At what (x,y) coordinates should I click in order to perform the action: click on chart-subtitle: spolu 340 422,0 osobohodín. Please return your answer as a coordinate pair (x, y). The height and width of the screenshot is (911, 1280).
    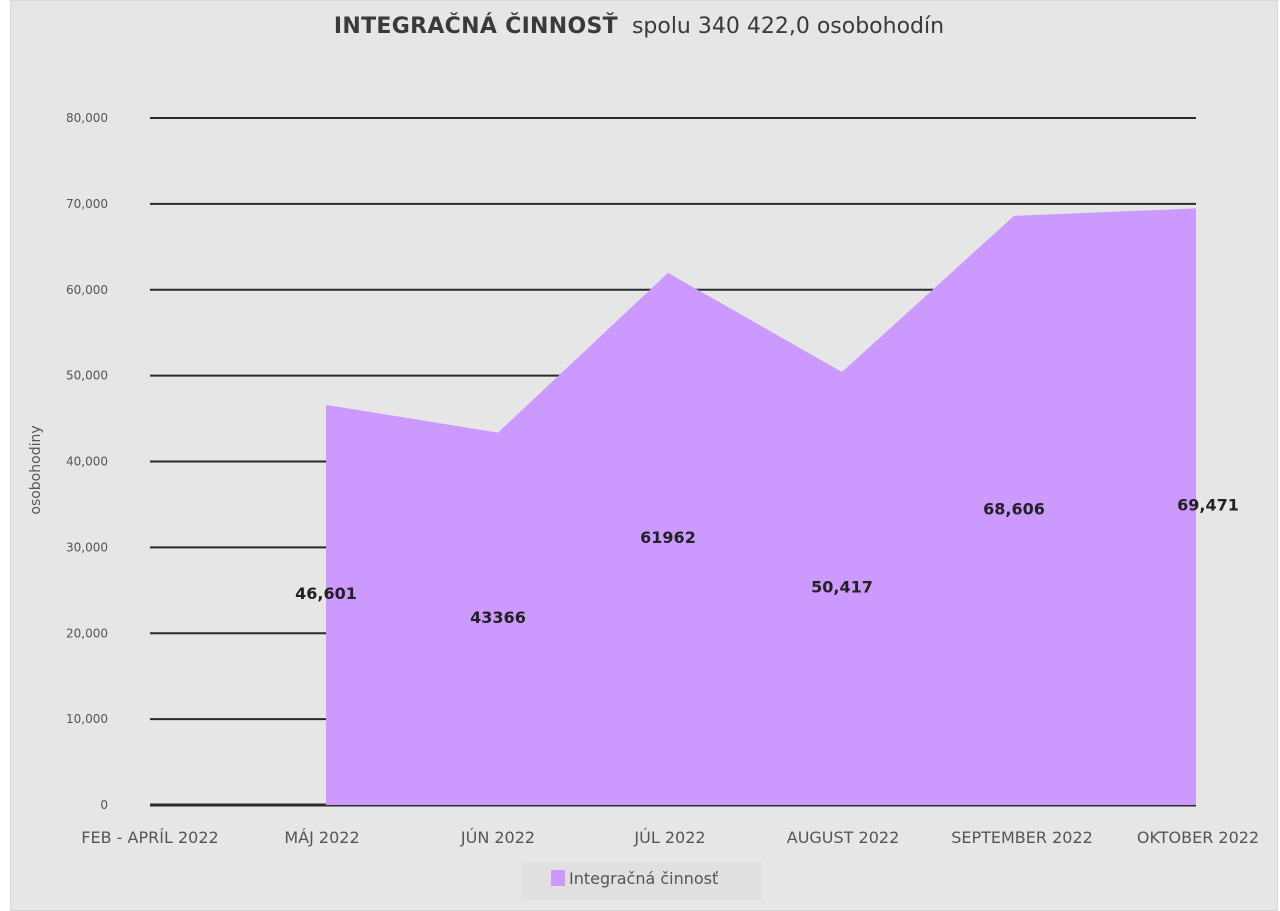
    Looking at the image, I should click on (788, 26).